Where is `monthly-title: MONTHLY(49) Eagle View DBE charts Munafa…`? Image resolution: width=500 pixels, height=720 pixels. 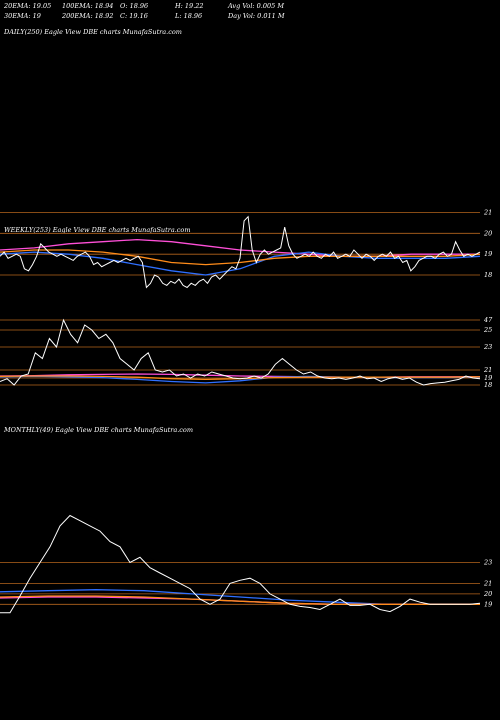
monthly-title: MONTHLY(49) Eagle View DBE charts Munafa… is located at coordinates (98, 430).